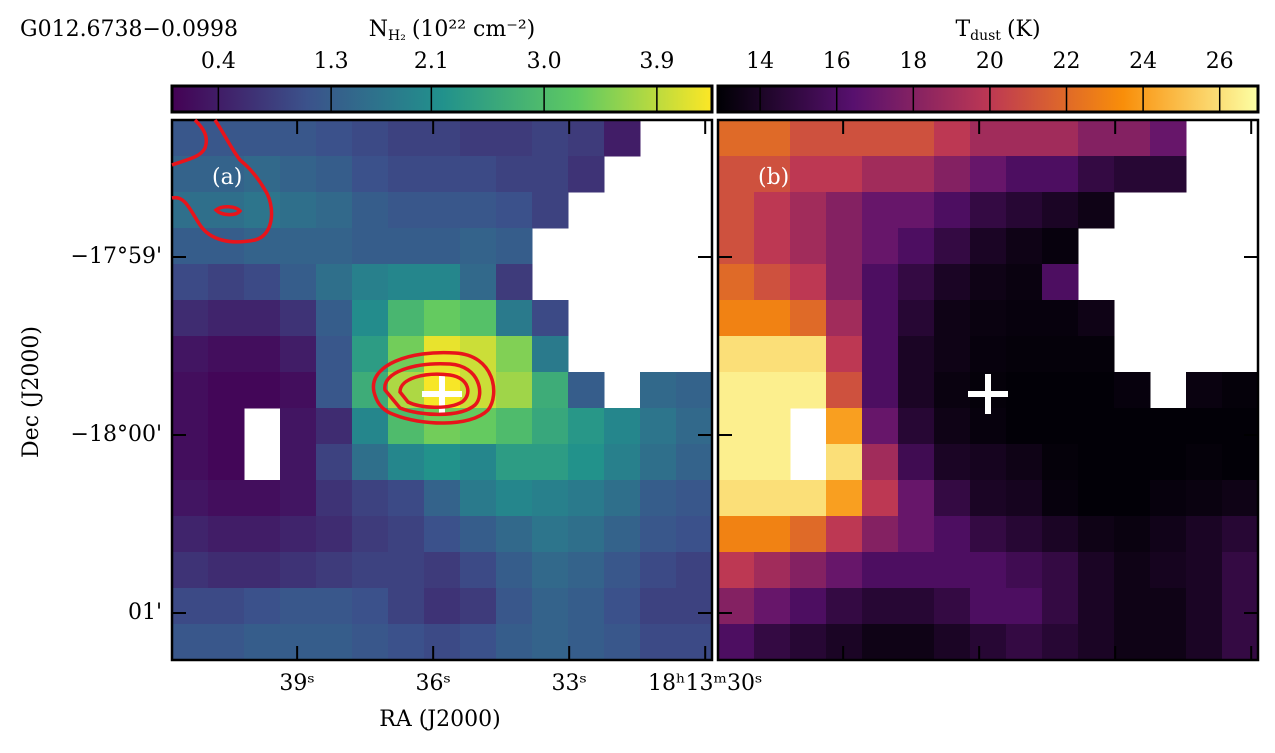  Describe the element at coordinates (129, 29) in the screenshot. I see `figure-title: G012.6738−0.0998` at that location.